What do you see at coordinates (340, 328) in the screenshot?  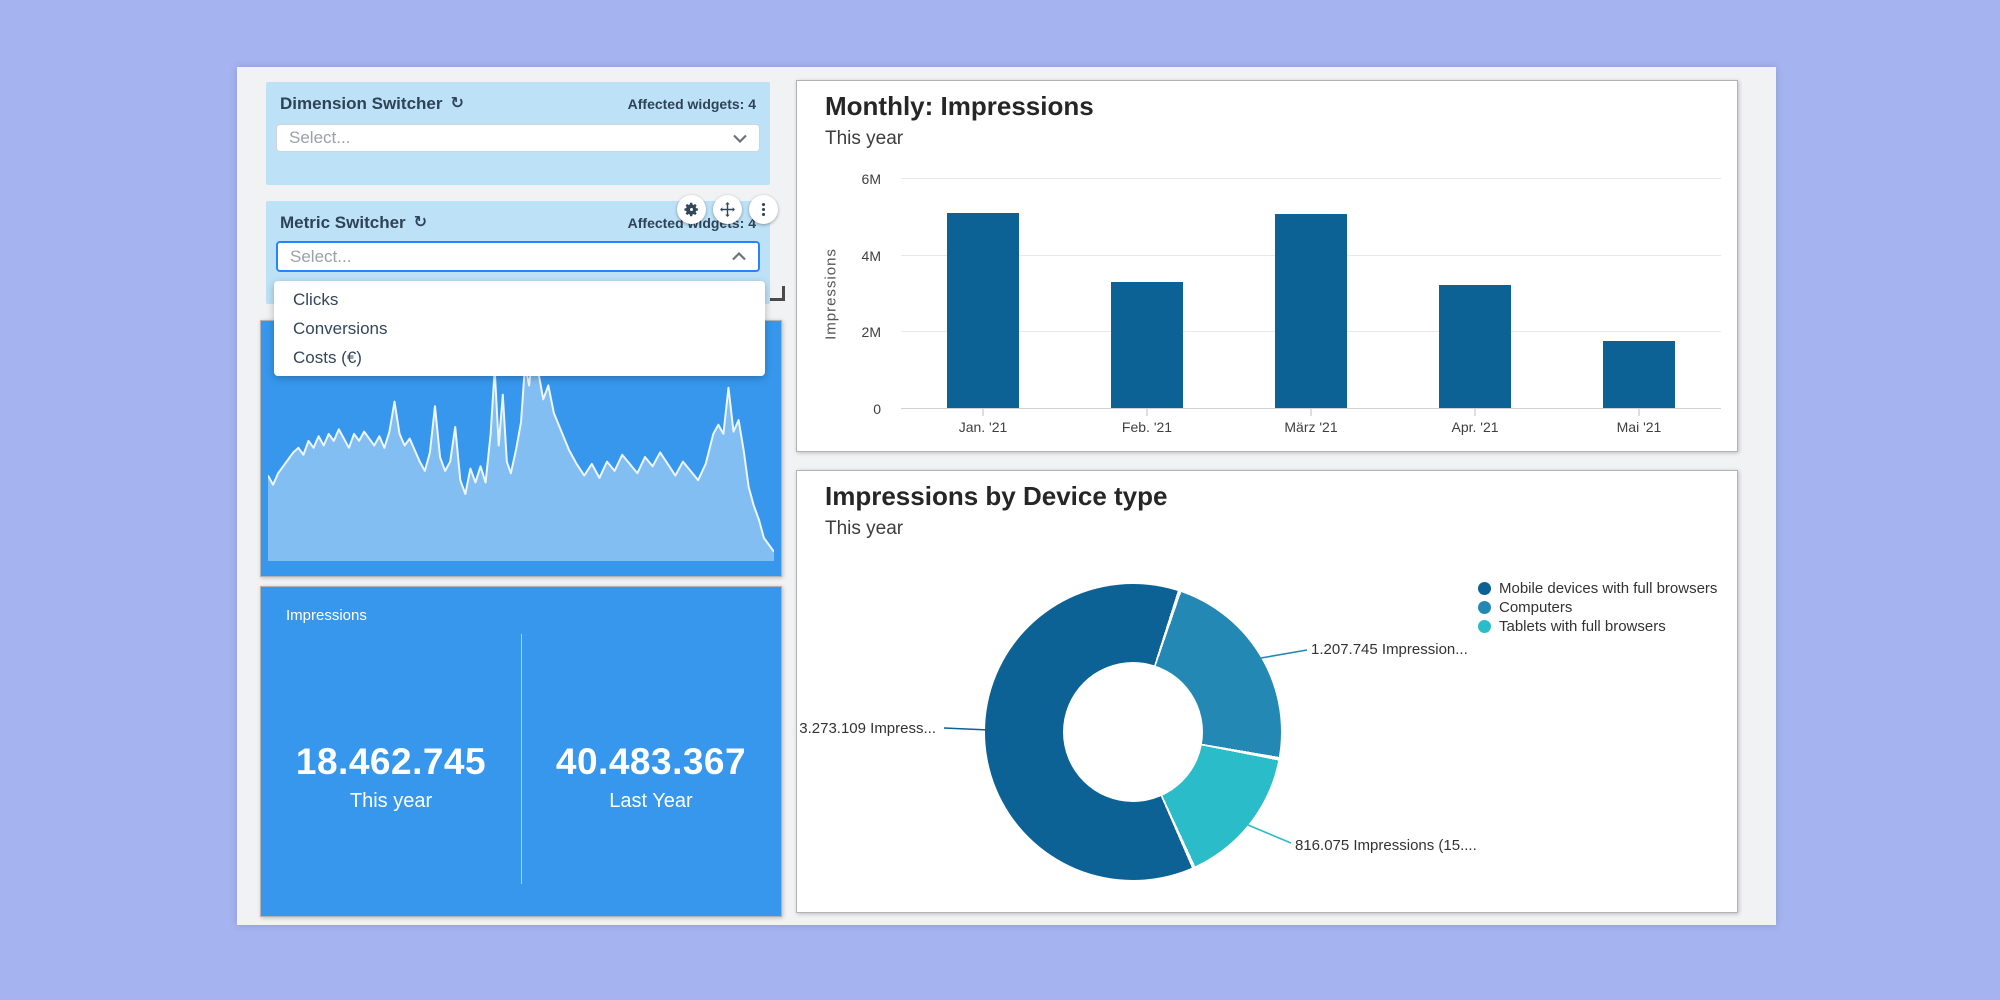 I see `dropdown-option: Conversions` at bounding box center [340, 328].